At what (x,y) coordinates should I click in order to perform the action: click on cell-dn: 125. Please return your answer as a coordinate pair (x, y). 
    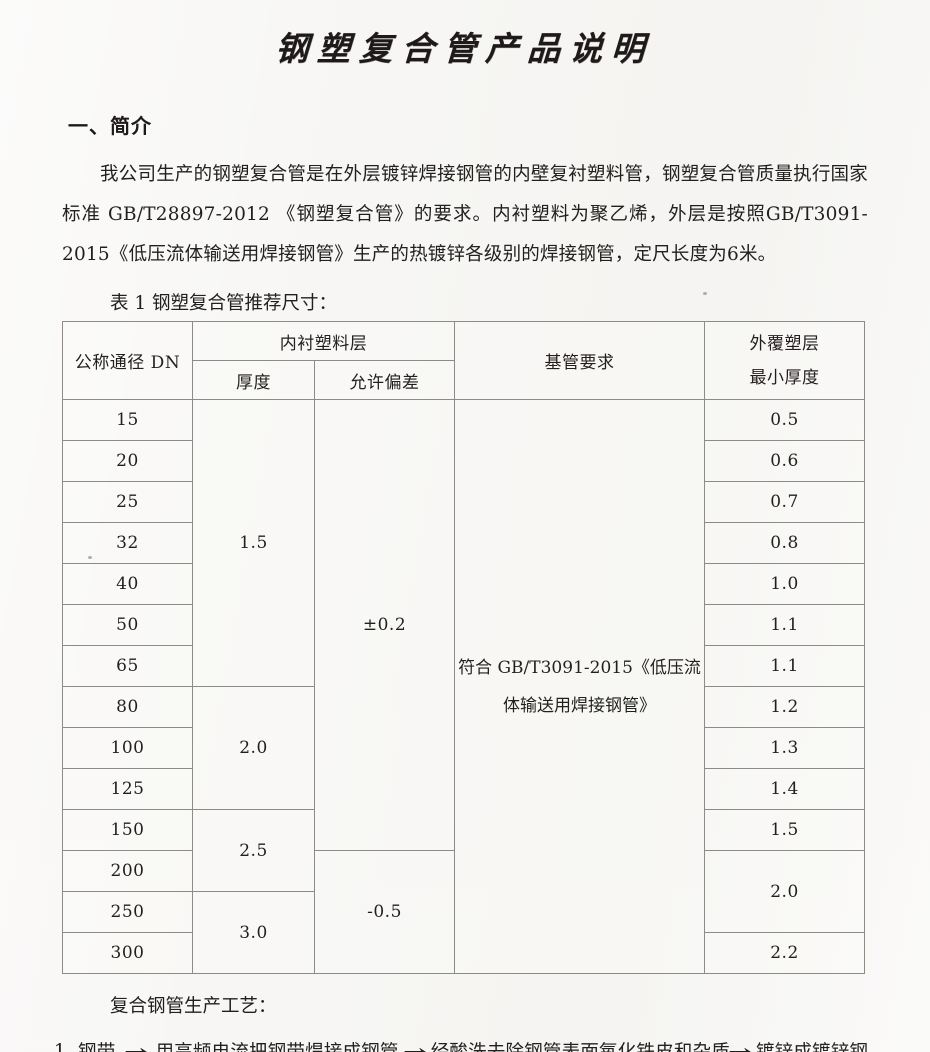
    Looking at the image, I should click on (127, 789).